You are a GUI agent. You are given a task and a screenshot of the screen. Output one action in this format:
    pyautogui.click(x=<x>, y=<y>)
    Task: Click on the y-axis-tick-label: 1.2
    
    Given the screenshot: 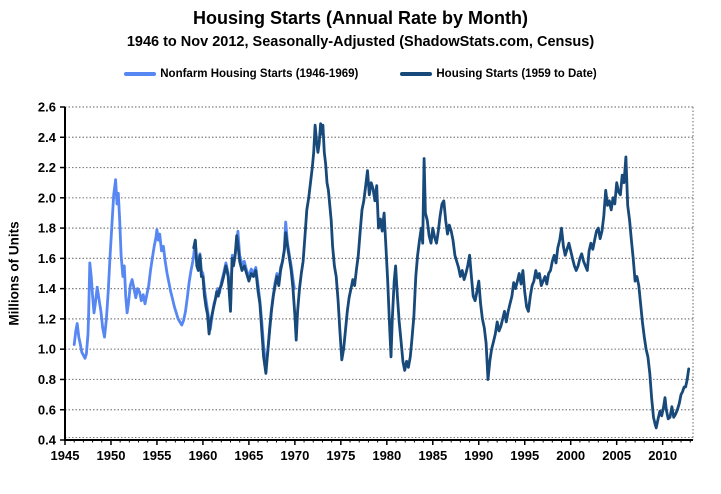 What is the action you would take?
    pyautogui.click(x=47, y=318)
    